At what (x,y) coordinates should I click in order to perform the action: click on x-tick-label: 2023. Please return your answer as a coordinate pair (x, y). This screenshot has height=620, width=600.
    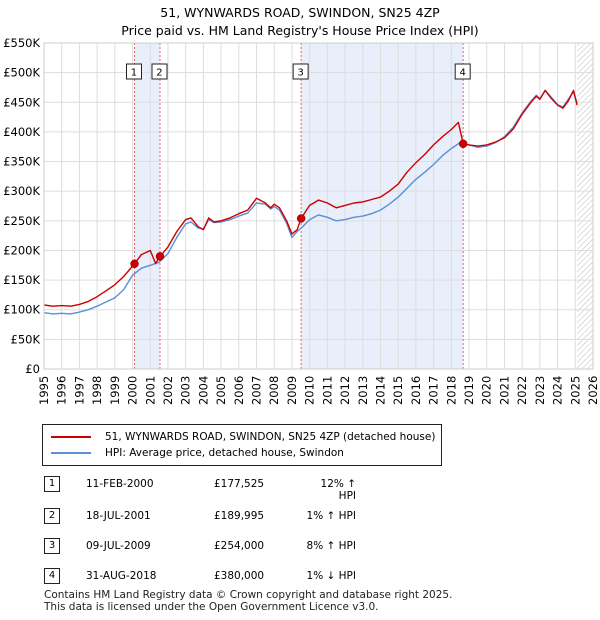
    Looking at the image, I should click on (540, 390).